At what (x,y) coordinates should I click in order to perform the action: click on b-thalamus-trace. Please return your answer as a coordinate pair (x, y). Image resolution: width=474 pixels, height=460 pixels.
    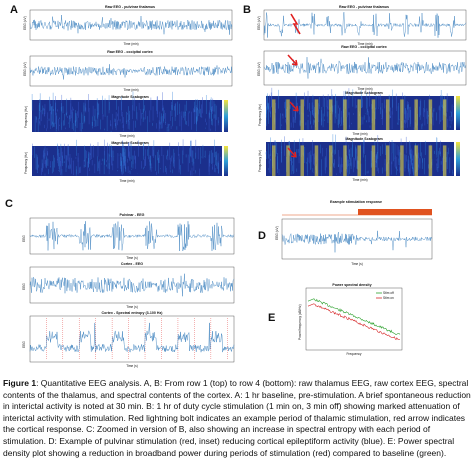
    Looking at the image, I should click on (365, 25).